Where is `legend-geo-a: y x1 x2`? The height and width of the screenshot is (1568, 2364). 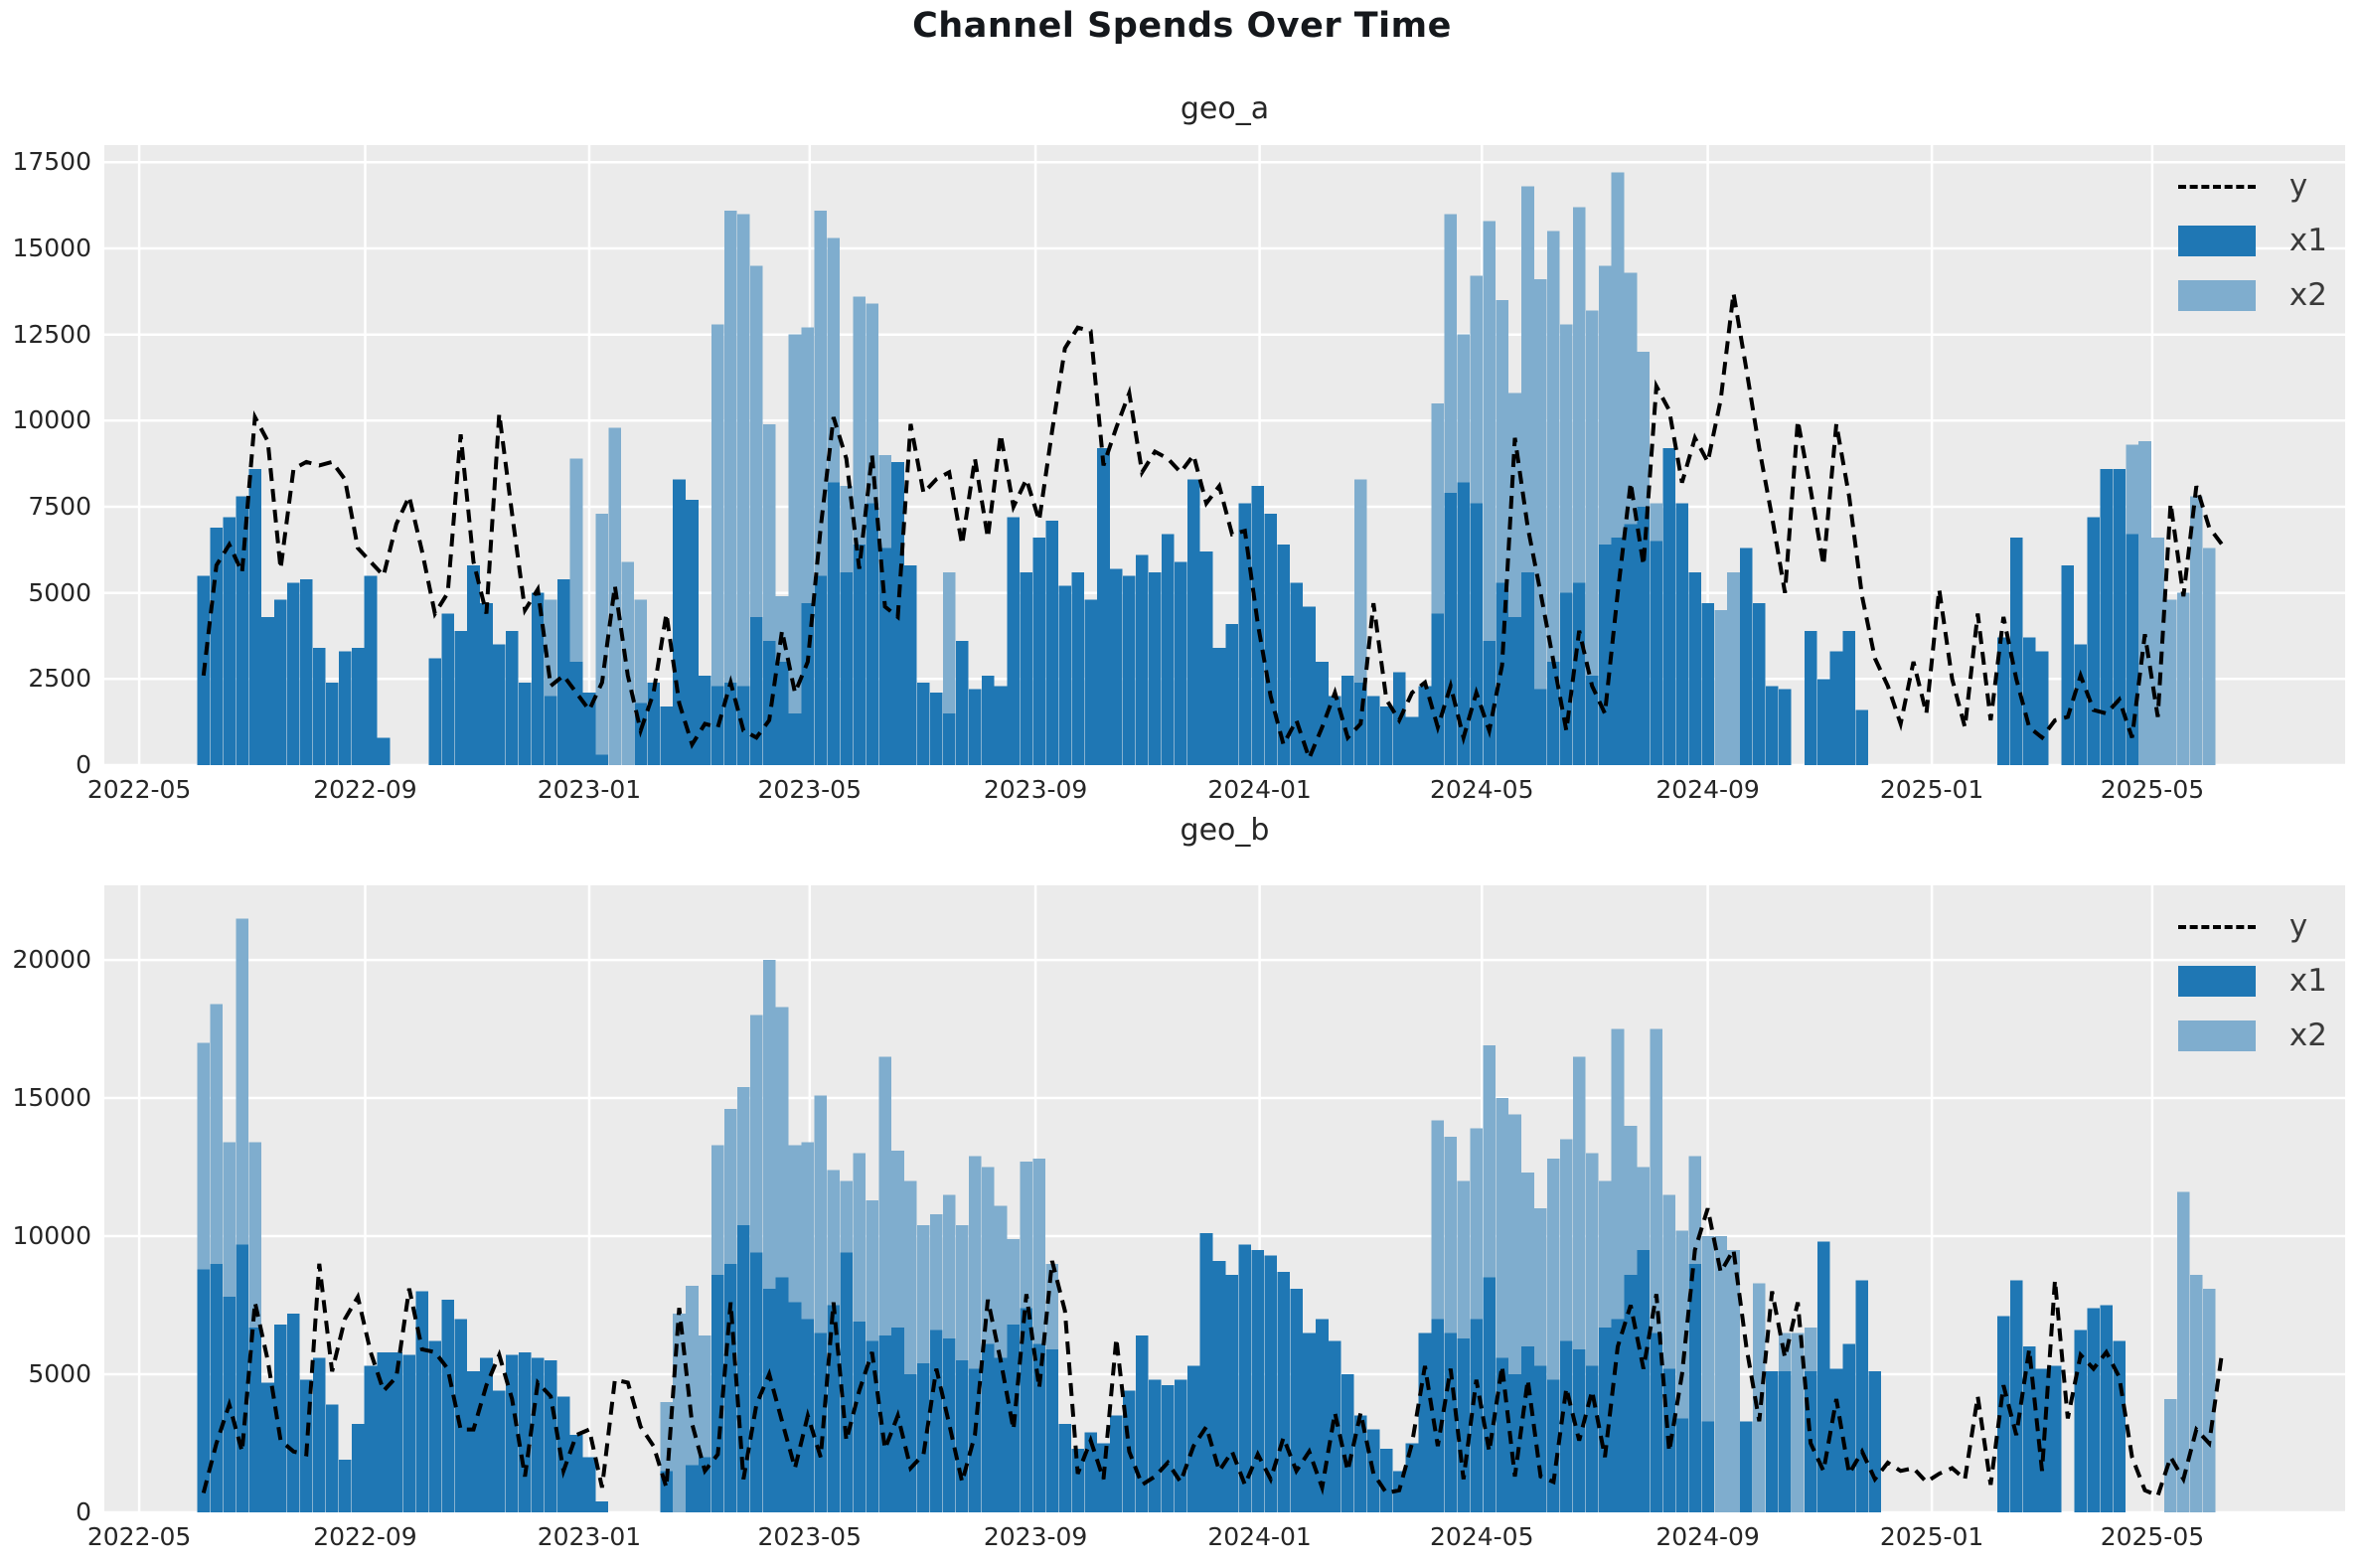
legend-geo-a: y x1 x2 is located at coordinates (2252, 241).